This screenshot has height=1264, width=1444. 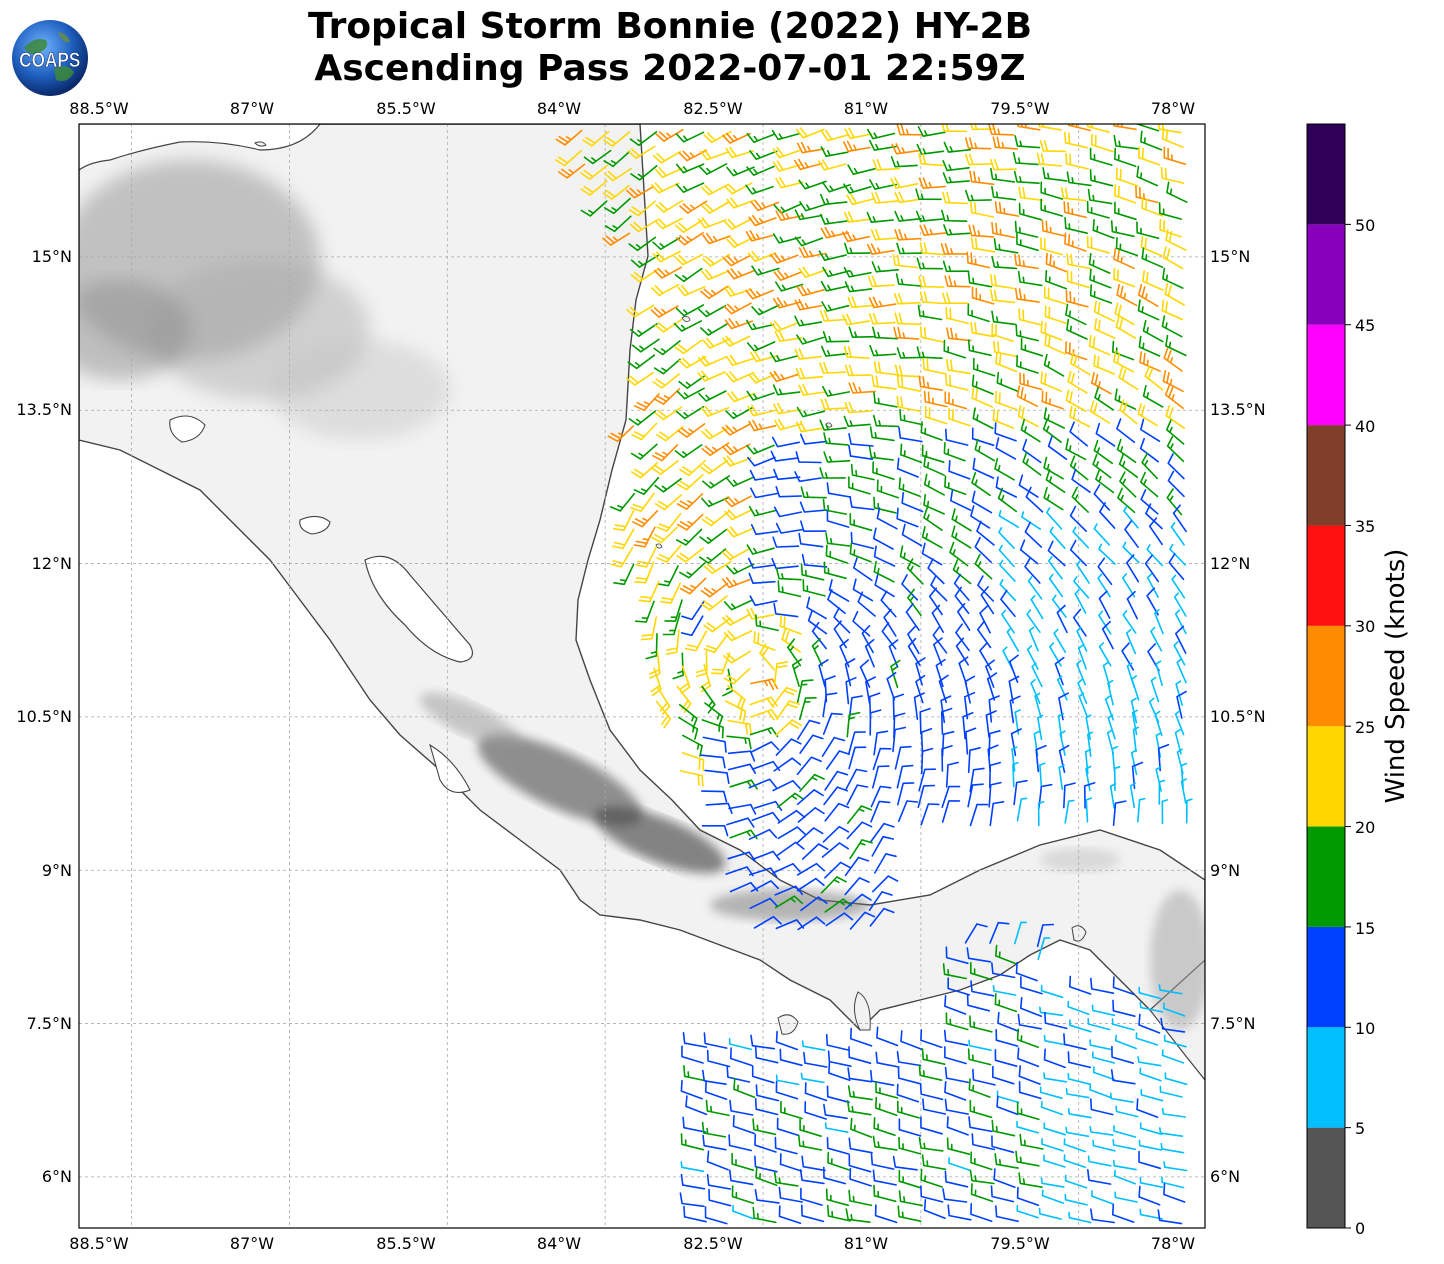 I want to click on y-axis-right: 15°N 13.5°N 12°N 10.5°N 9°N 7.5°N 6°N, so click(x=1238, y=716).